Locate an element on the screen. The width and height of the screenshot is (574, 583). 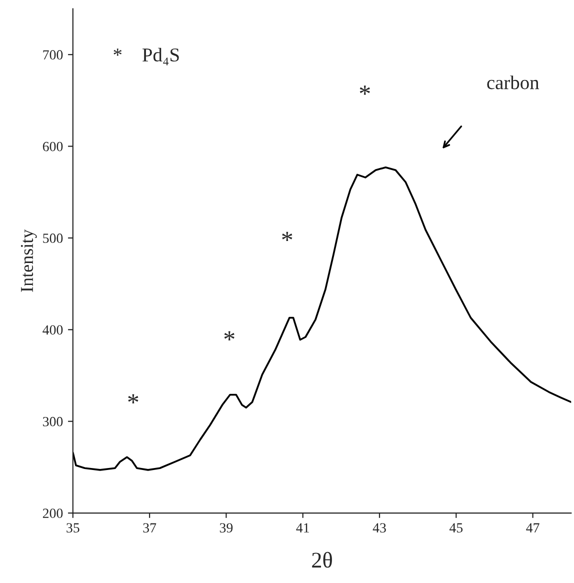
x-axis-title: 2θ is located at coordinates (322, 560).